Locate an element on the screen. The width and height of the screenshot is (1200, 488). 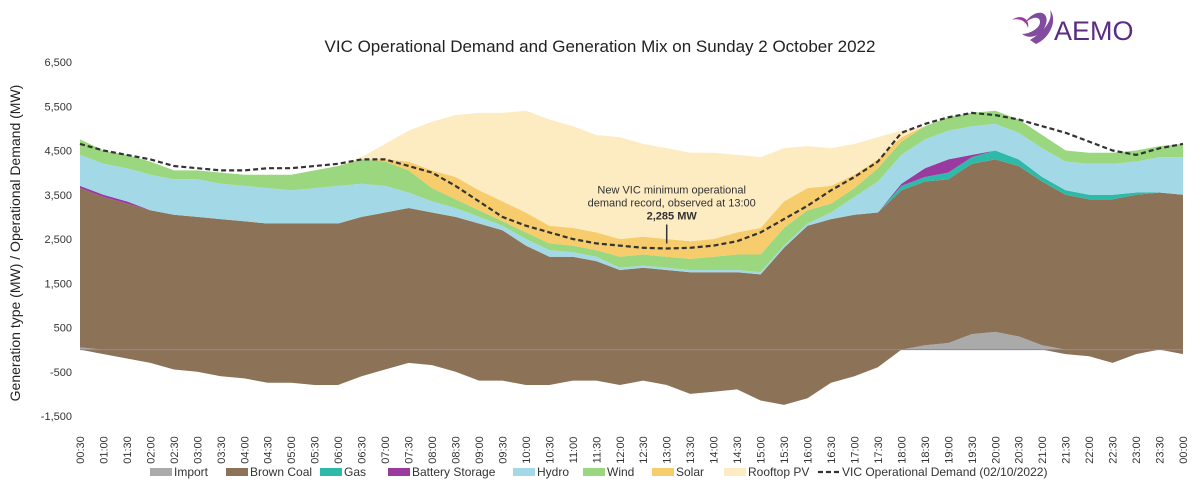
x-tick-label: 21:30 is located at coordinates (1067, 450).